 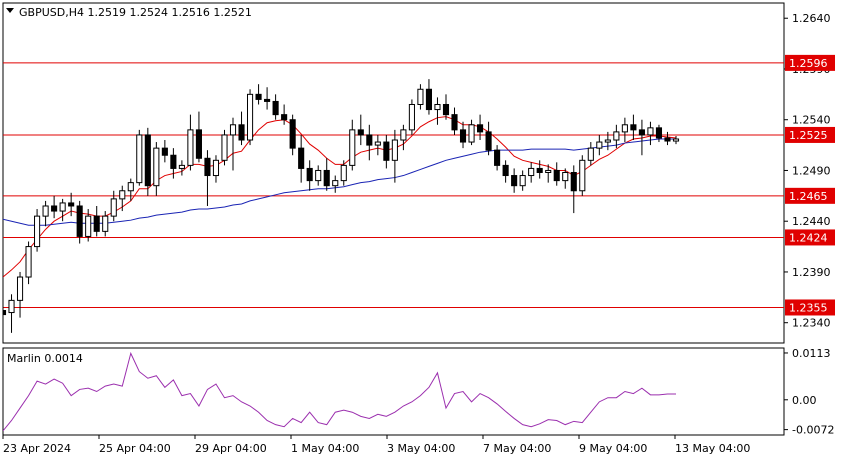 What do you see at coordinates (810, 307) in the screenshot?
I see `level-tag` at bounding box center [810, 307].